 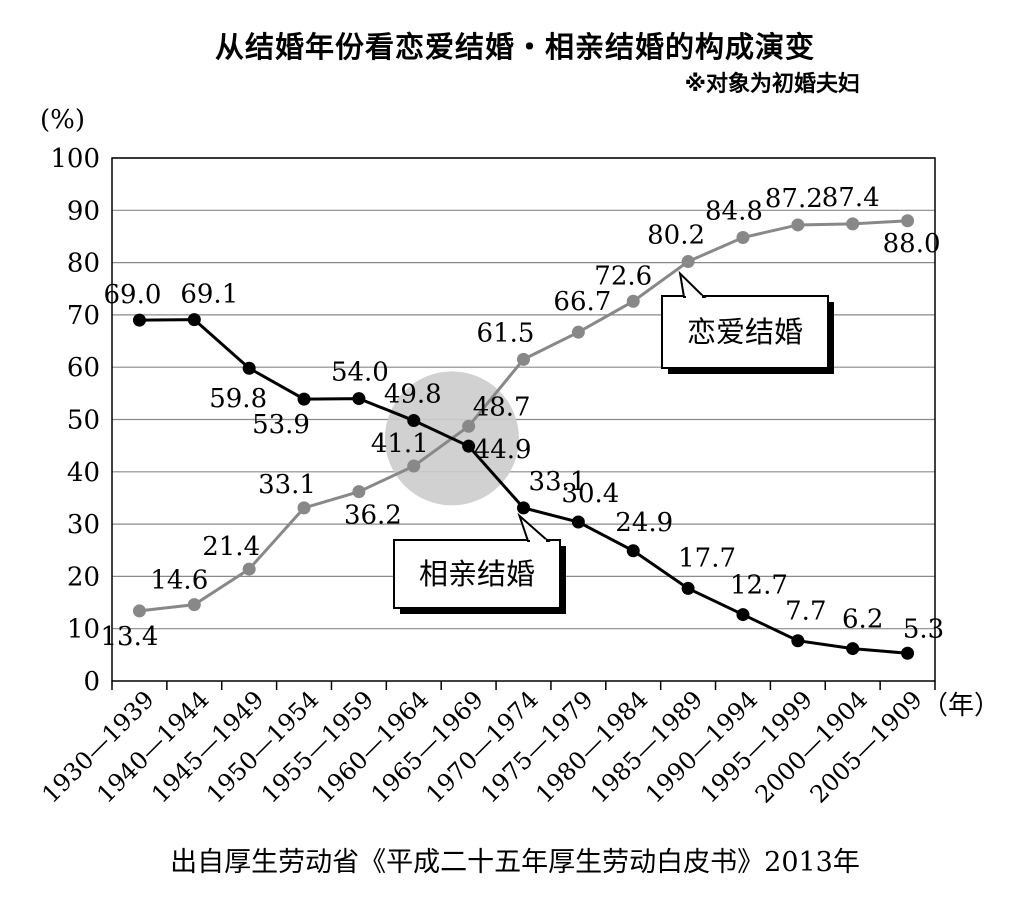 I want to click on data-label: 14.6, so click(x=179, y=581).